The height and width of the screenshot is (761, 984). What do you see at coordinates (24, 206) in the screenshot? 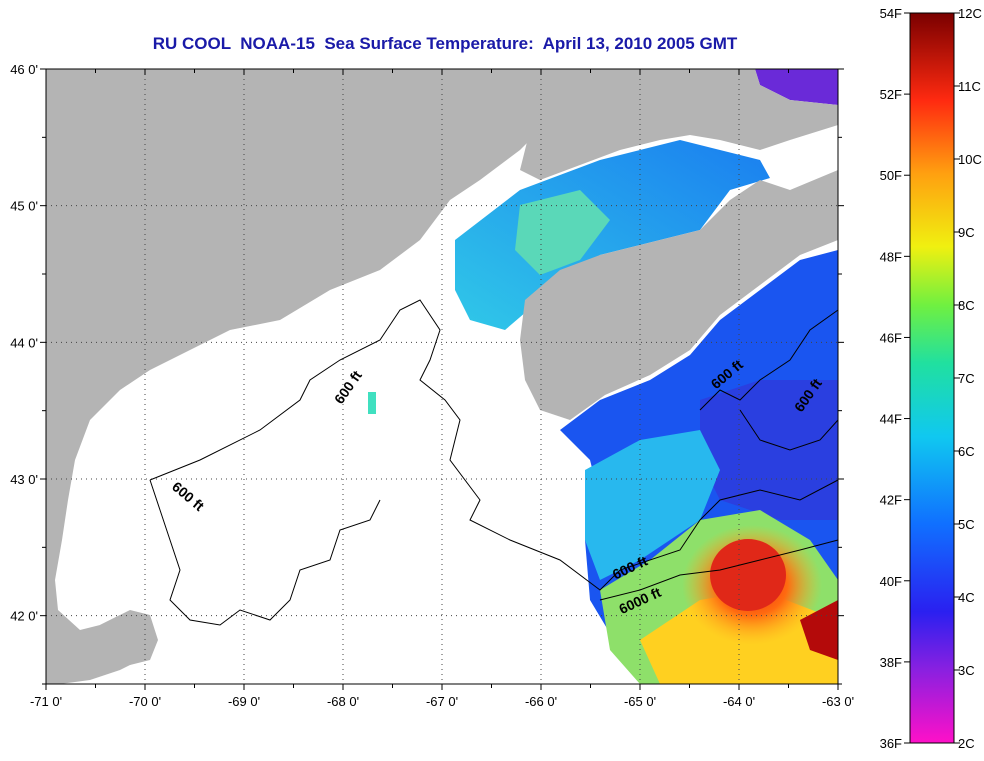
I see `lat-tick-label: 45 0'` at bounding box center [24, 206].